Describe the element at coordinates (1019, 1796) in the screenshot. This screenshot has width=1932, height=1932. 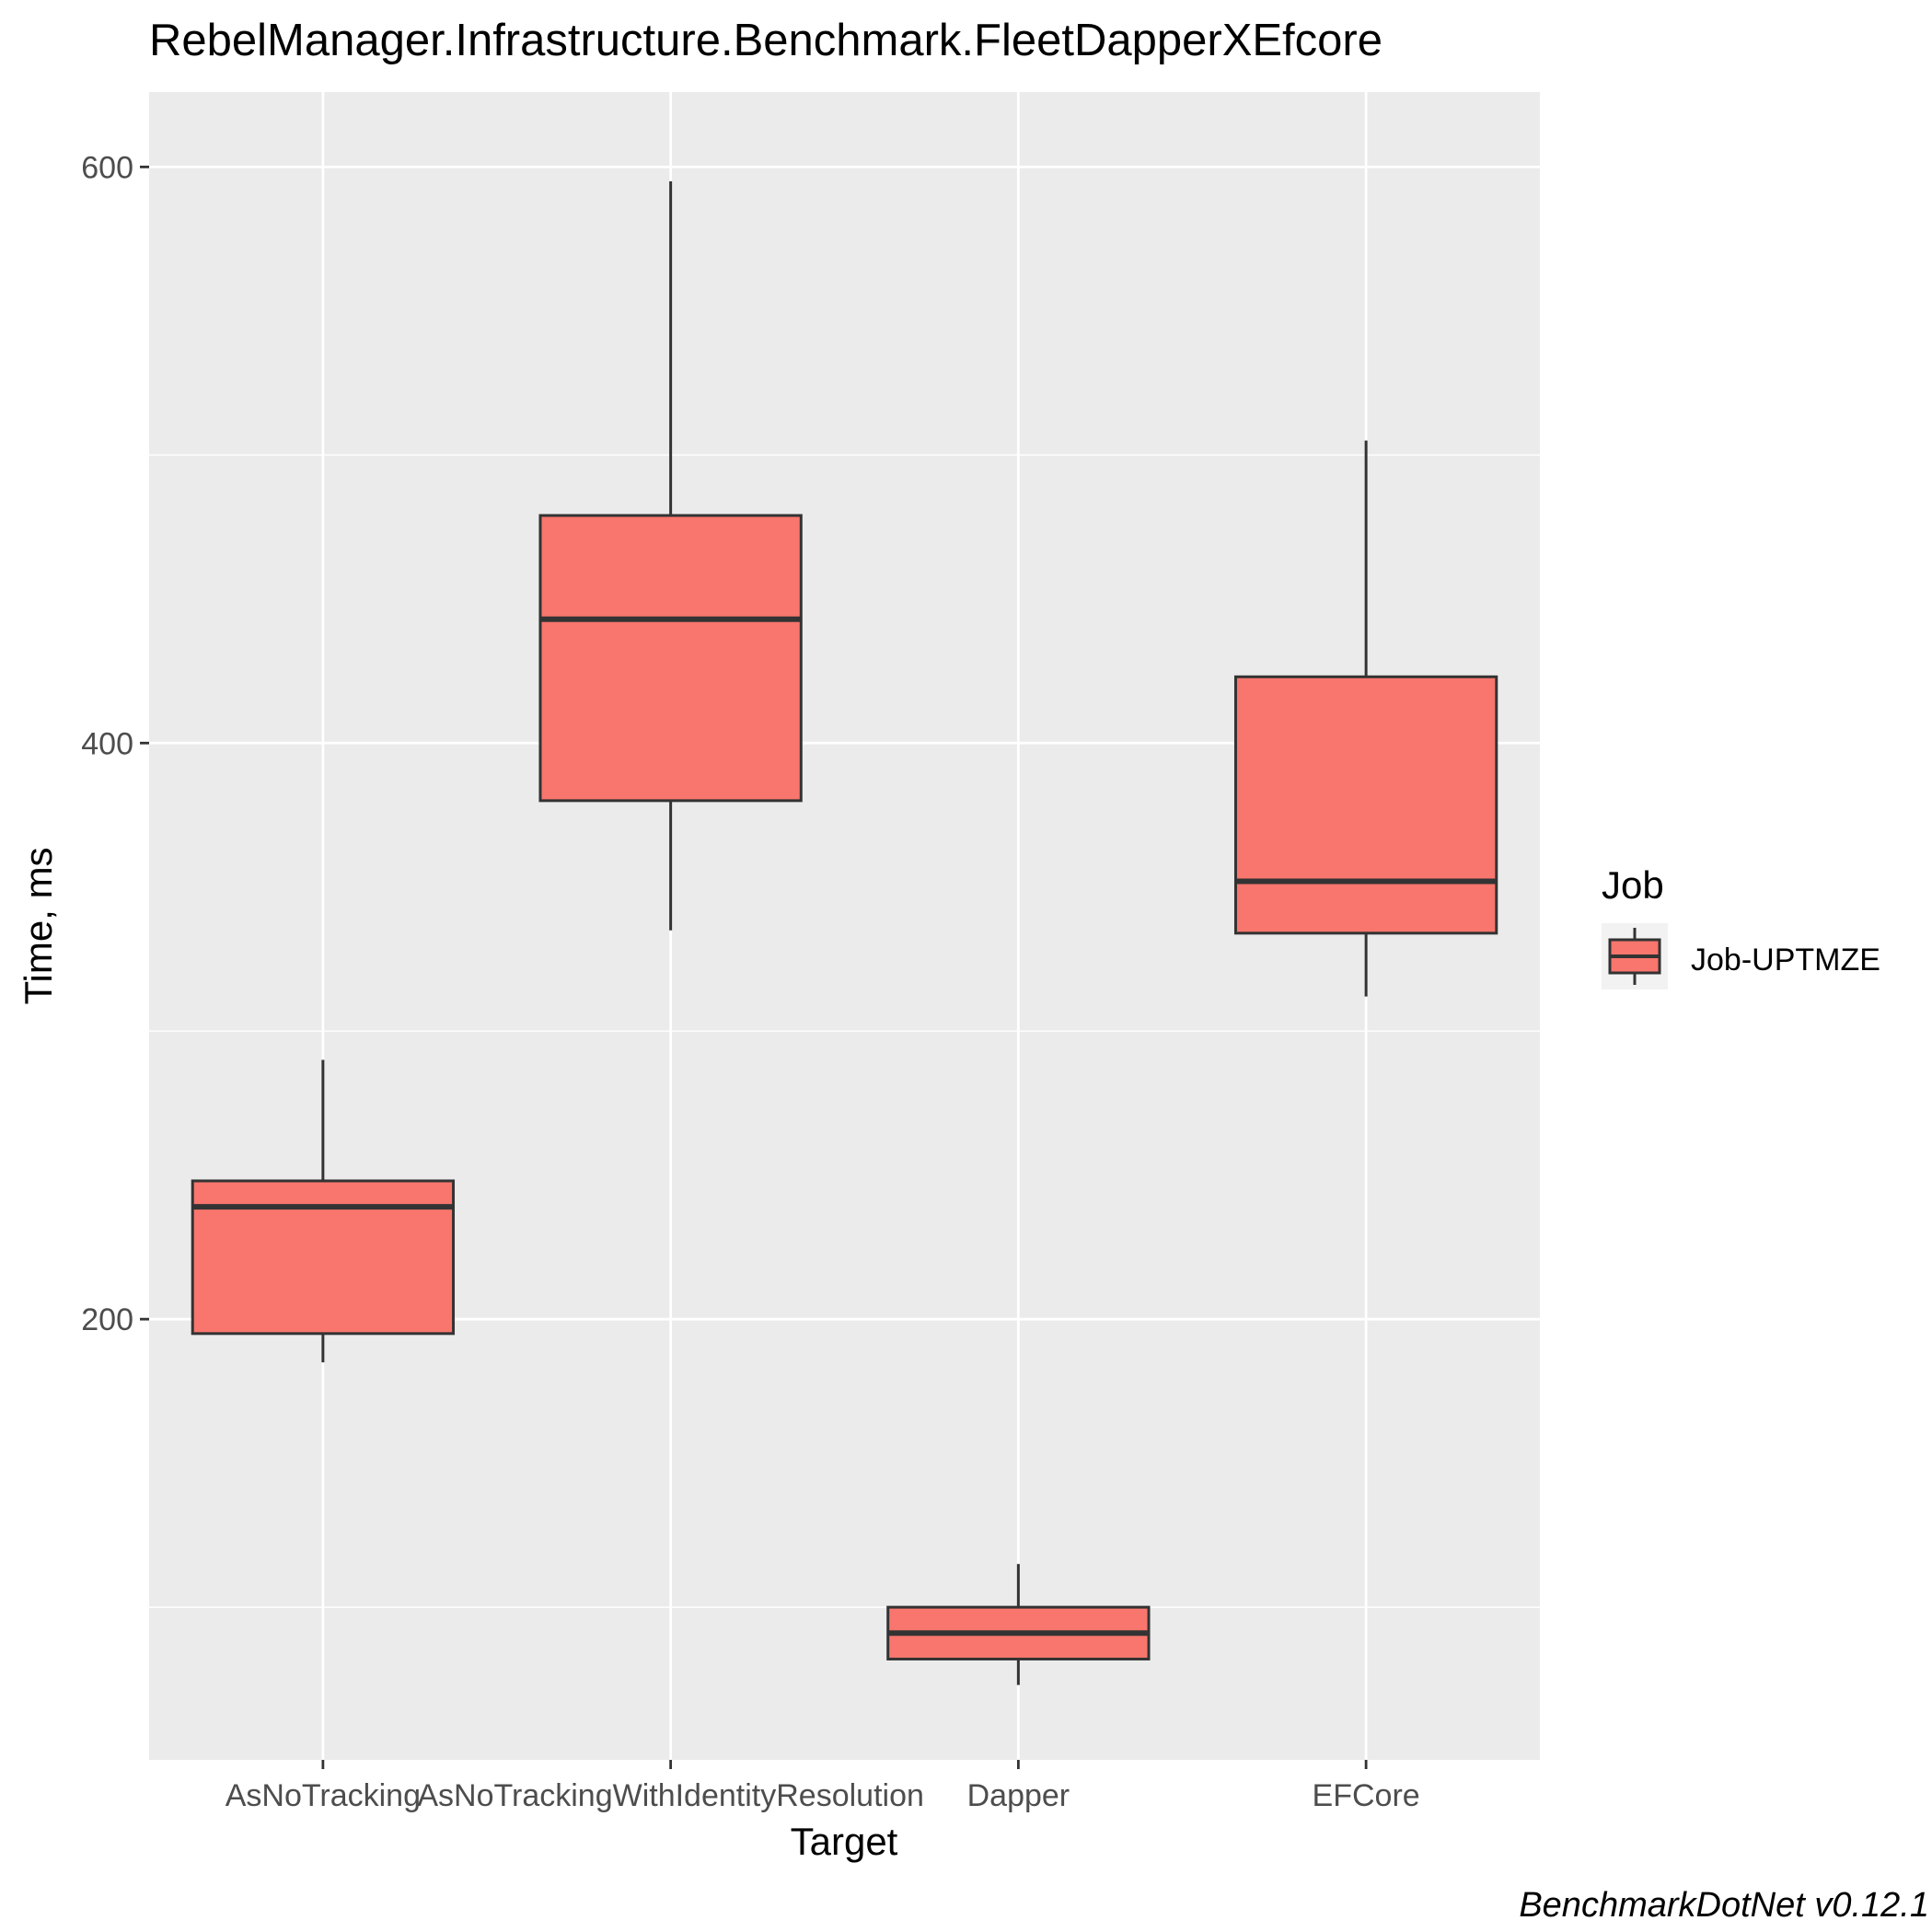
I see `x-tick-label: Dapper` at that location.